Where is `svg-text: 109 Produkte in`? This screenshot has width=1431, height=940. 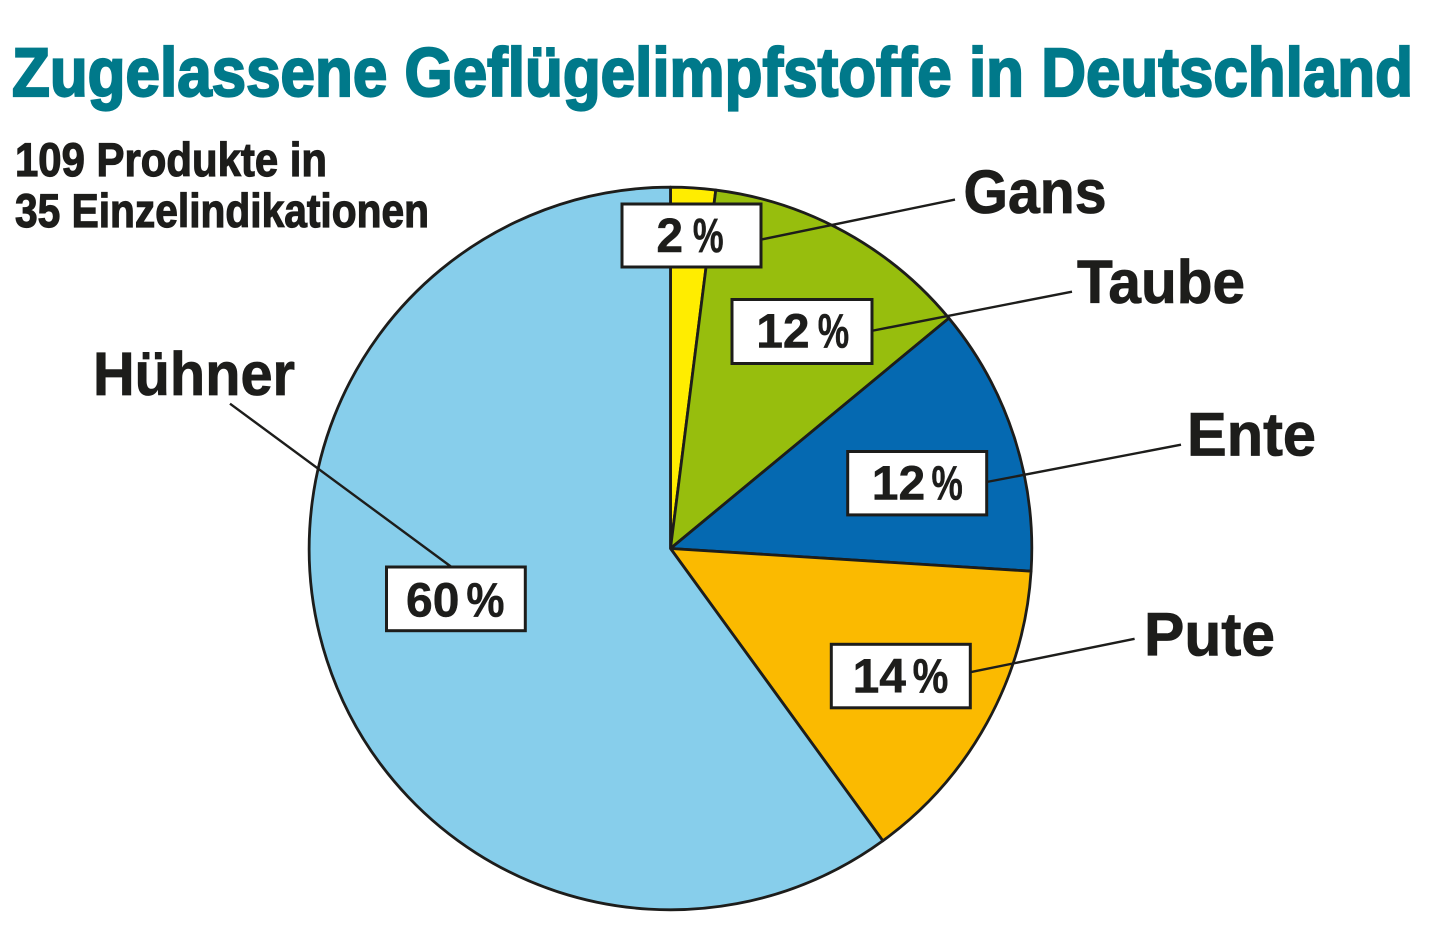
svg-text: 109 Produkte in is located at coordinates (171, 160).